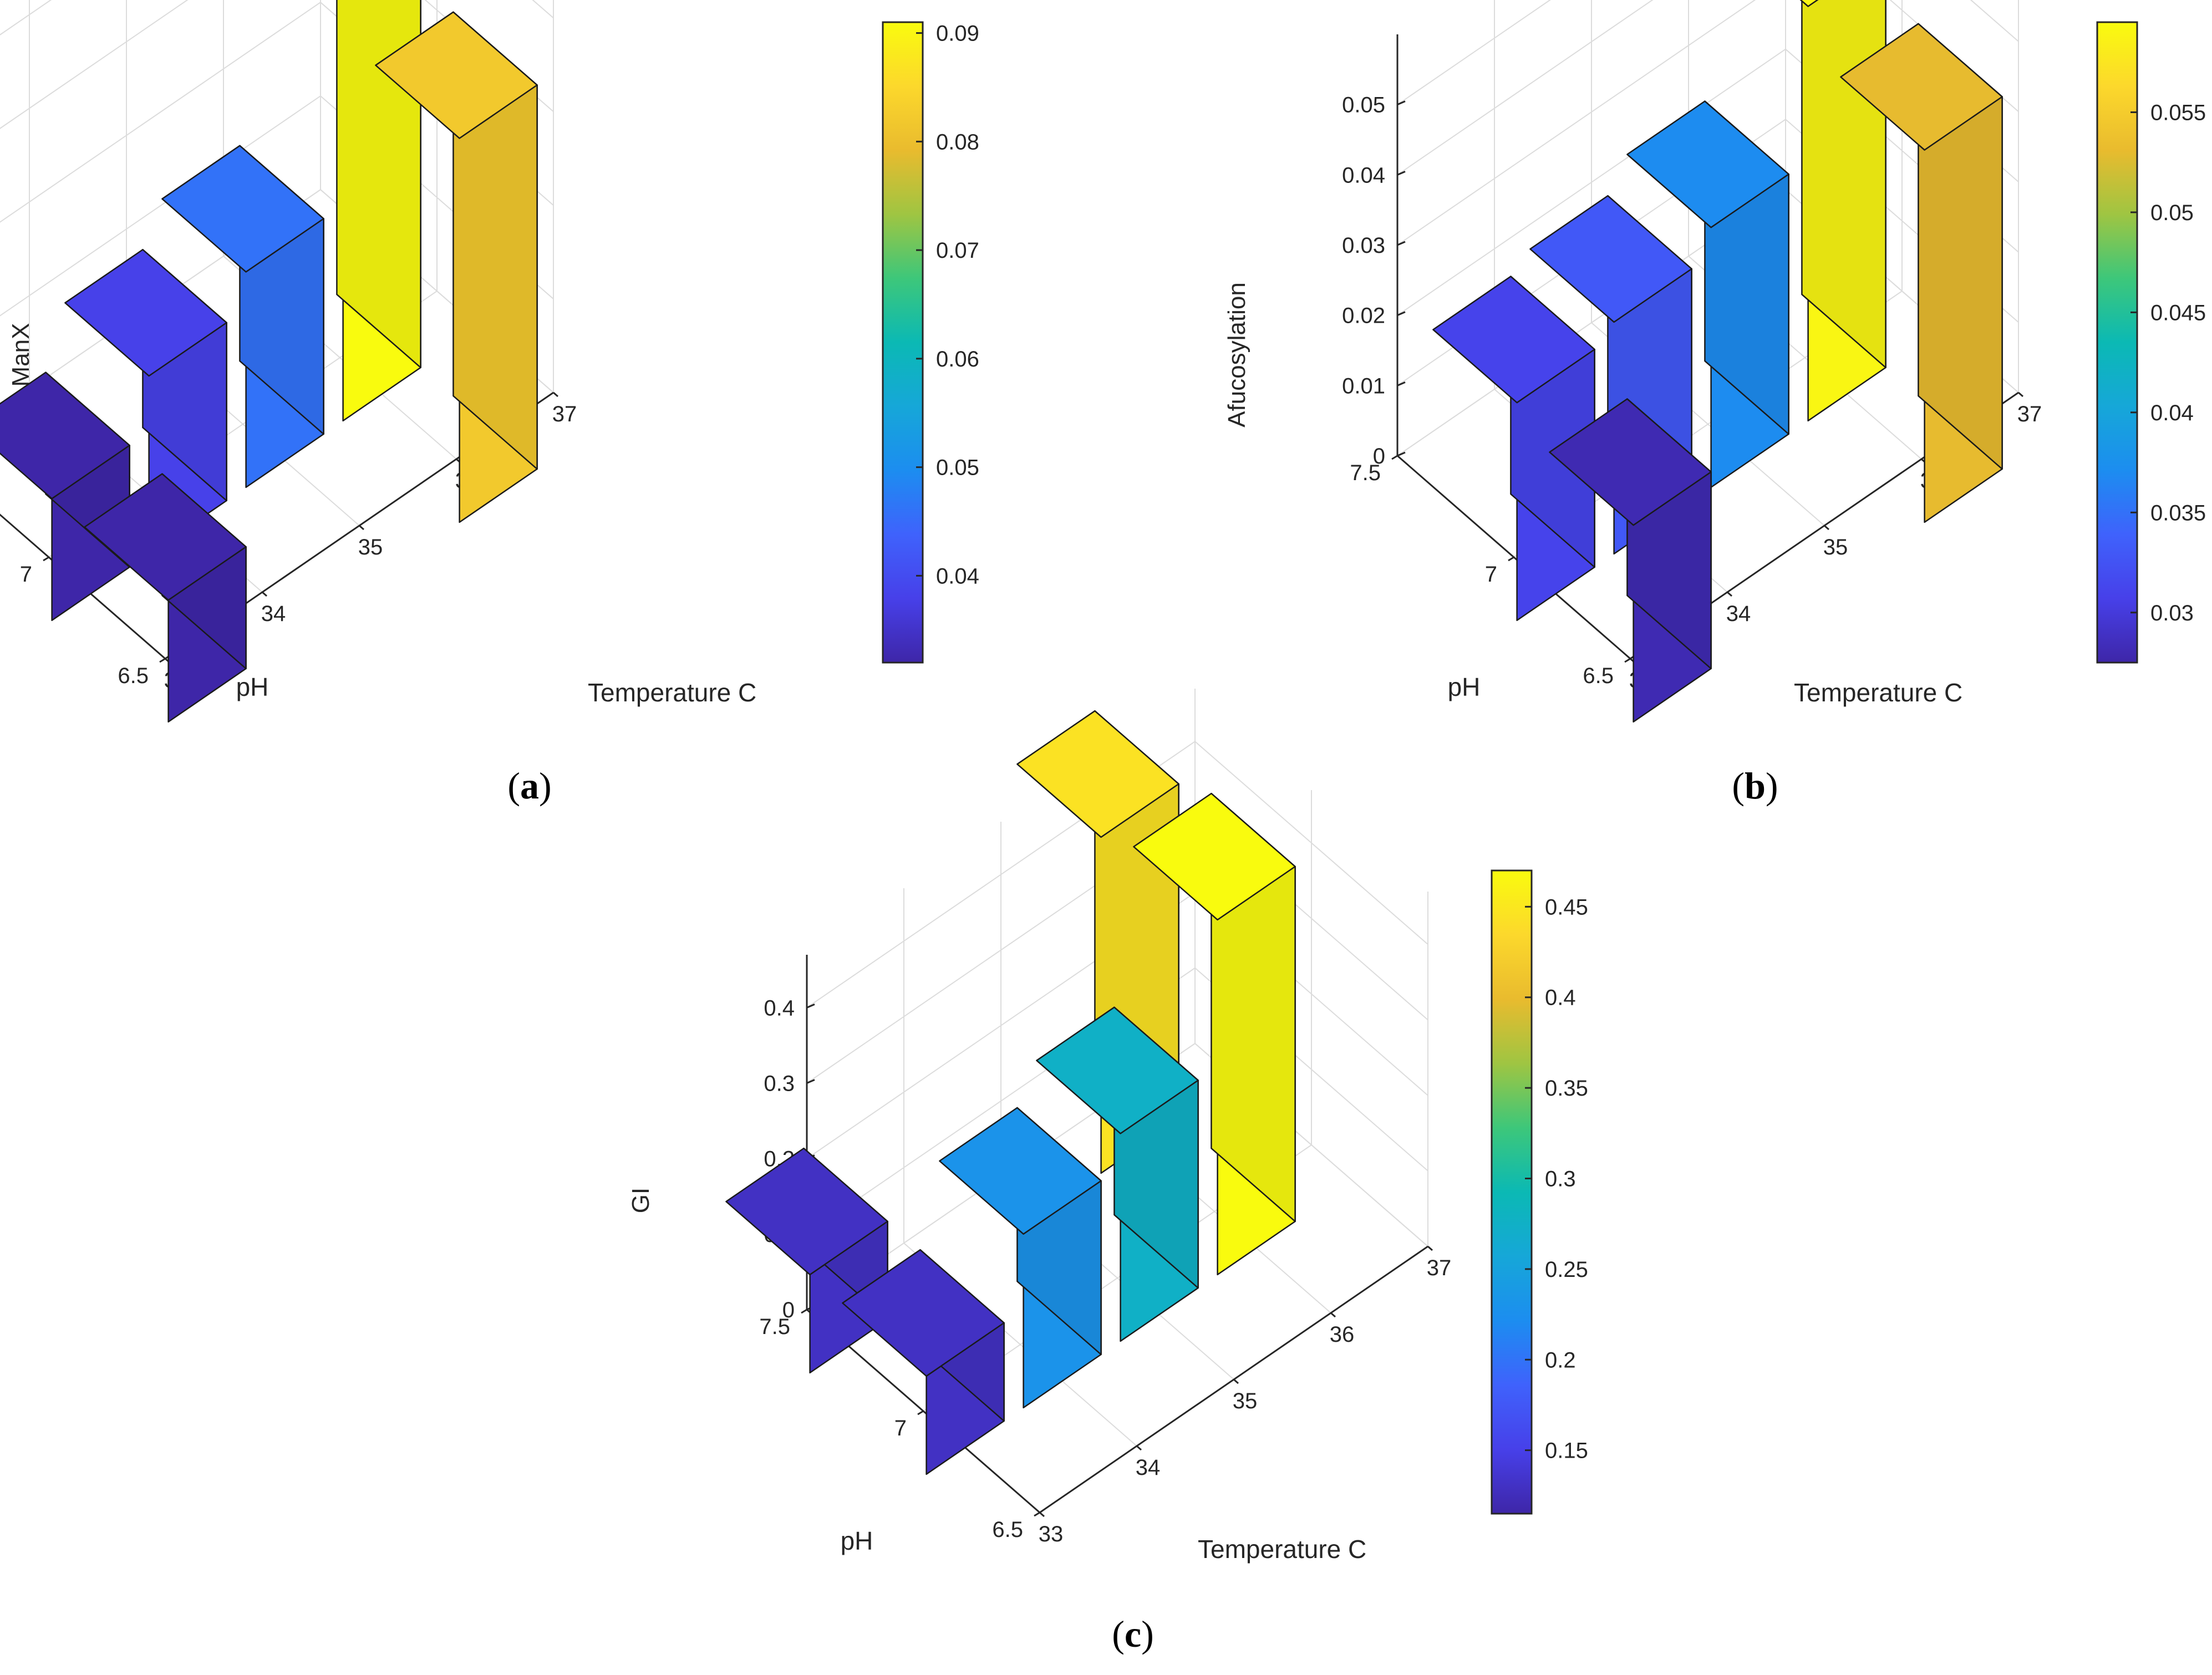 This screenshot has height=1675, width=2212. What do you see at coordinates (1363, 175) in the screenshot?
I see `z-tick-label: 0.04` at bounding box center [1363, 175].